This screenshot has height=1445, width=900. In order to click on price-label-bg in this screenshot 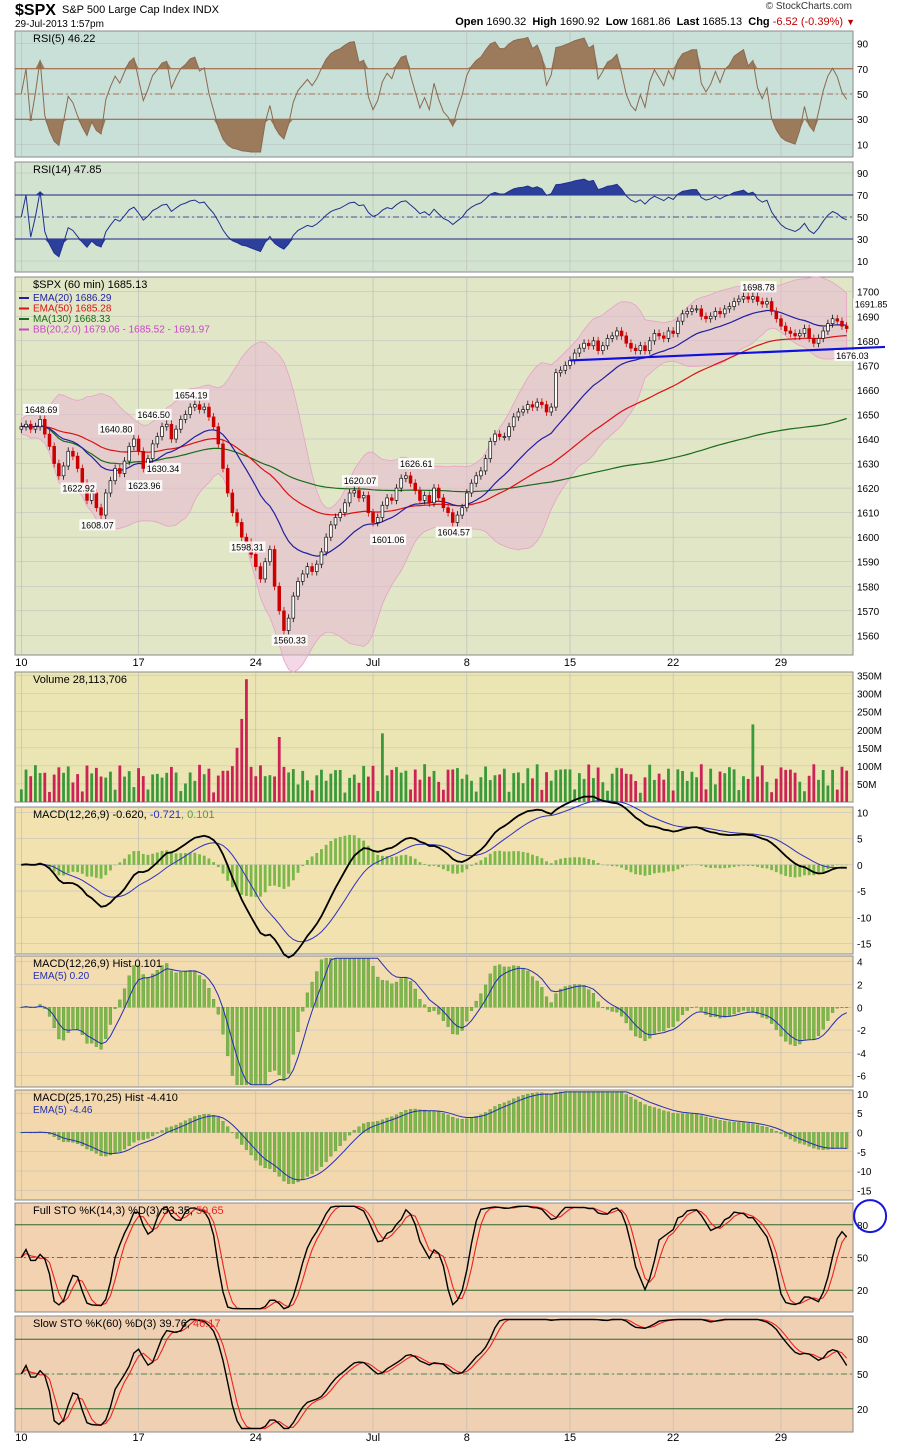, I will do `click(163, 468)`.